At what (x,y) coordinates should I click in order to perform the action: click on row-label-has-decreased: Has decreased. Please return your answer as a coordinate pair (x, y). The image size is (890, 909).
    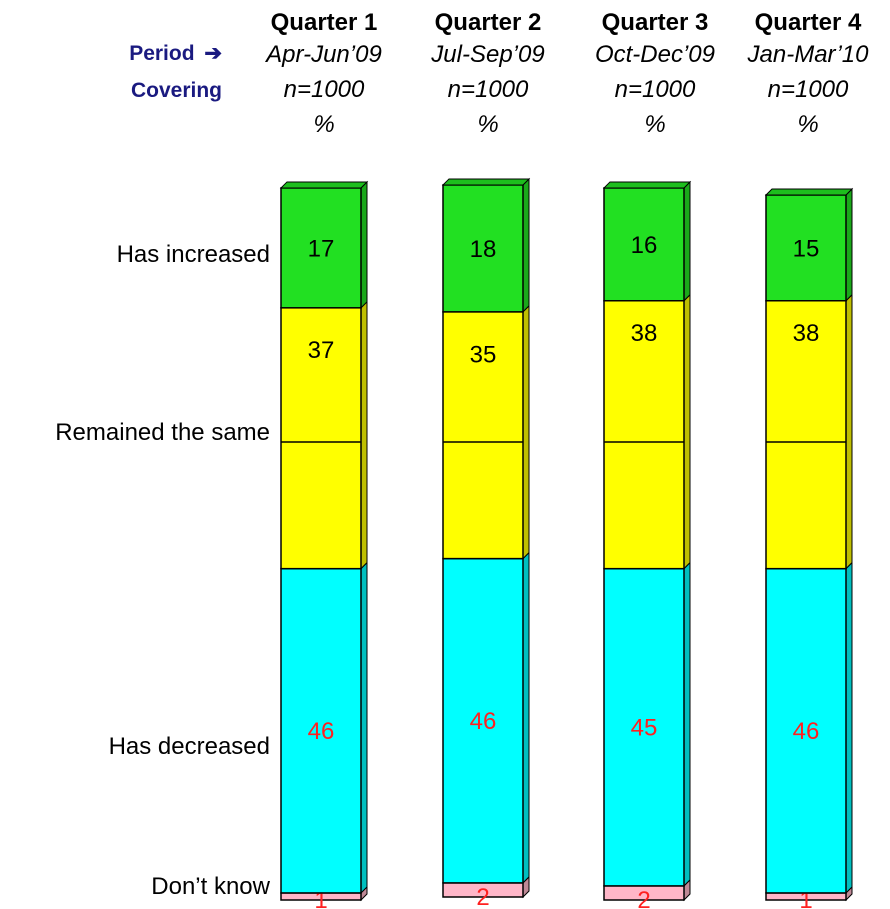
    Looking at the image, I should click on (189, 746).